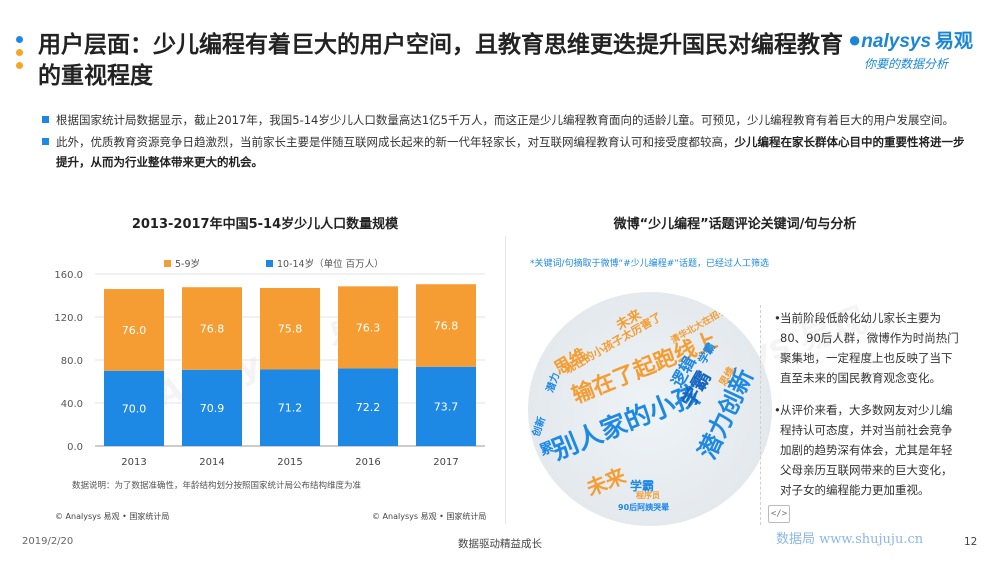  What do you see at coordinates (911, 39) in the screenshot?
I see `logo-text: ●nalysys 易观` at bounding box center [911, 39].